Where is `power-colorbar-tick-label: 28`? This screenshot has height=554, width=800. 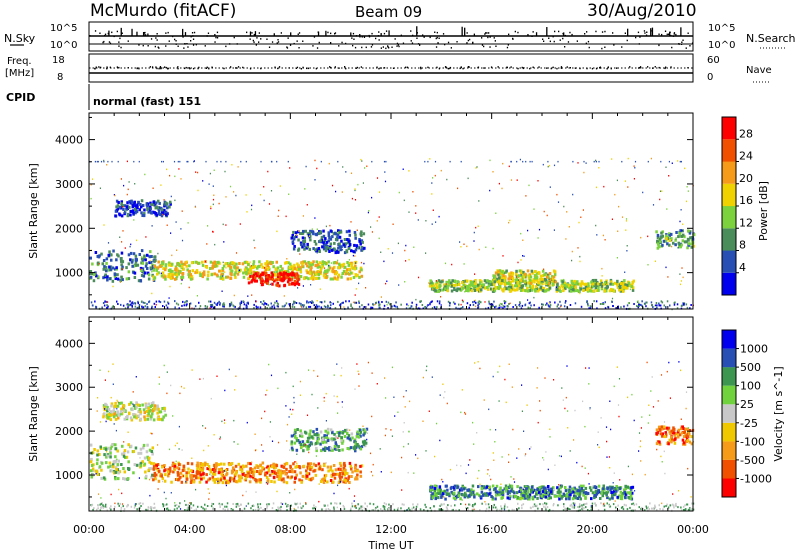 power-colorbar-tick-label: 28 is located at coordinates (746, 133).